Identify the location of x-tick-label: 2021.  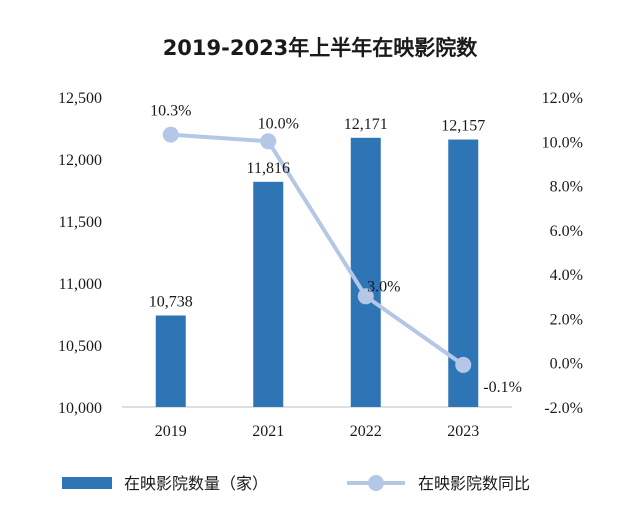
(268, 431).